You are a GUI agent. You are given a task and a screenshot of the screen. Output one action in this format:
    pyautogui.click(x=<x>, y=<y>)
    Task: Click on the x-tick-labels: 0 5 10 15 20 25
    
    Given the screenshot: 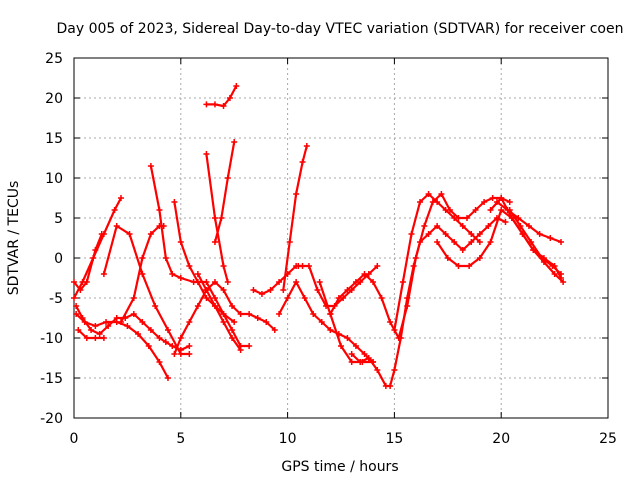 What is the action you would take?
    pyautogui.click(x=343, y=439)
    